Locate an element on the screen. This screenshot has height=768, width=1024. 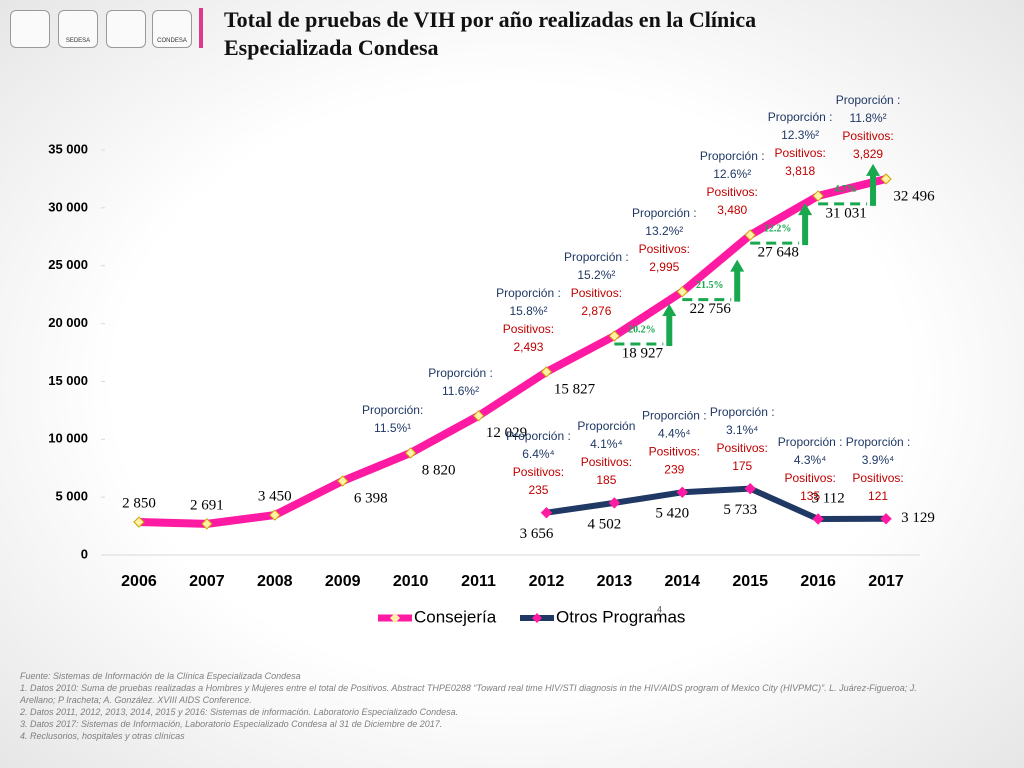
annotation: 2,995 is located at coordinates (664, 267).